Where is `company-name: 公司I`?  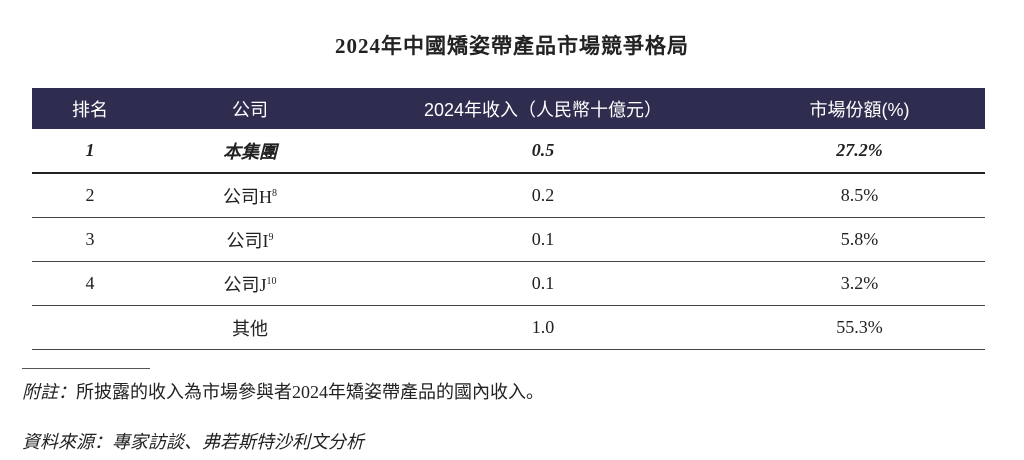 company-name: 公司I is located at coordinates (247, 240).